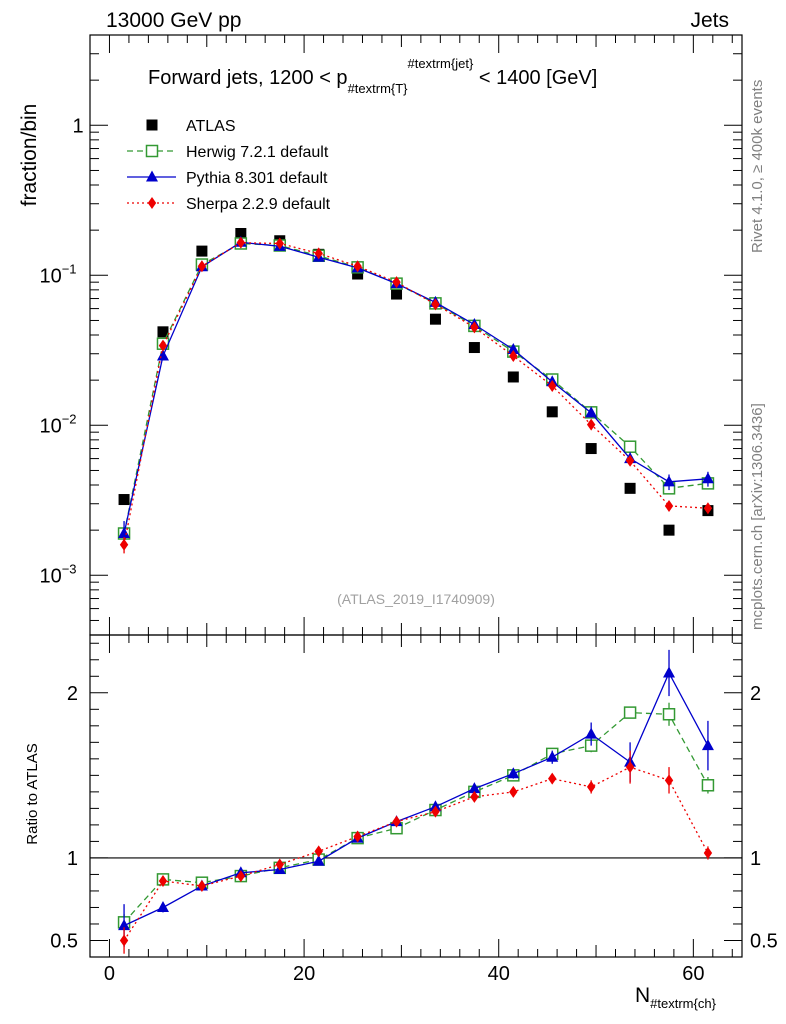 This screenshot has height=1024, width=786. What do you see at coordinates (211, 126) in the screenshot?
I see `legend-label: ATLAS` at bounding box center [211, 126].